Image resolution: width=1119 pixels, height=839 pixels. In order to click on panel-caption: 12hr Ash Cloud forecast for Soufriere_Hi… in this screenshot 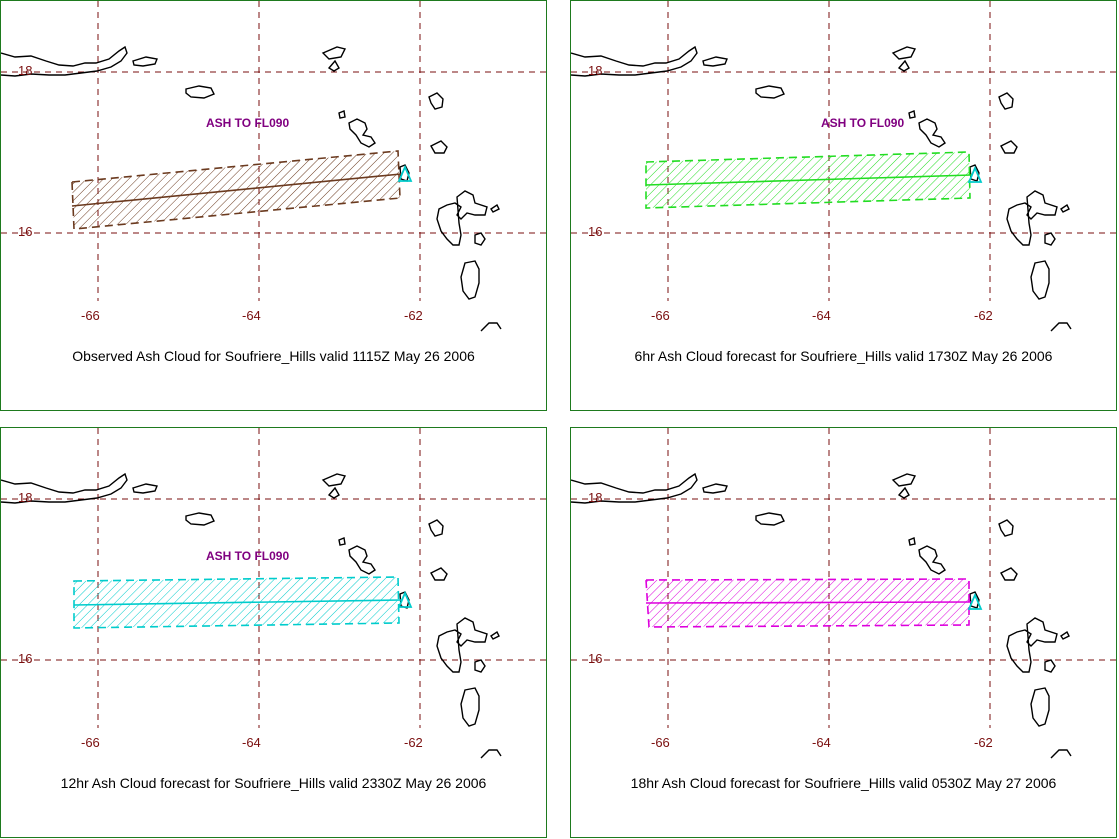, I will do `click(273, 783)`.